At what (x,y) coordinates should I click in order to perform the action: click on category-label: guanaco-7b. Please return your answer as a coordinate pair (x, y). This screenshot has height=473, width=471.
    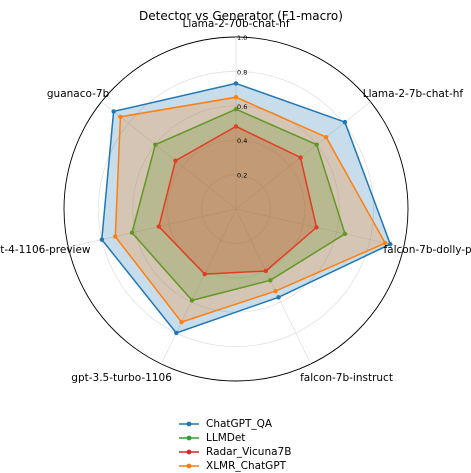
    Looking at the image, I should click on (78, 94).